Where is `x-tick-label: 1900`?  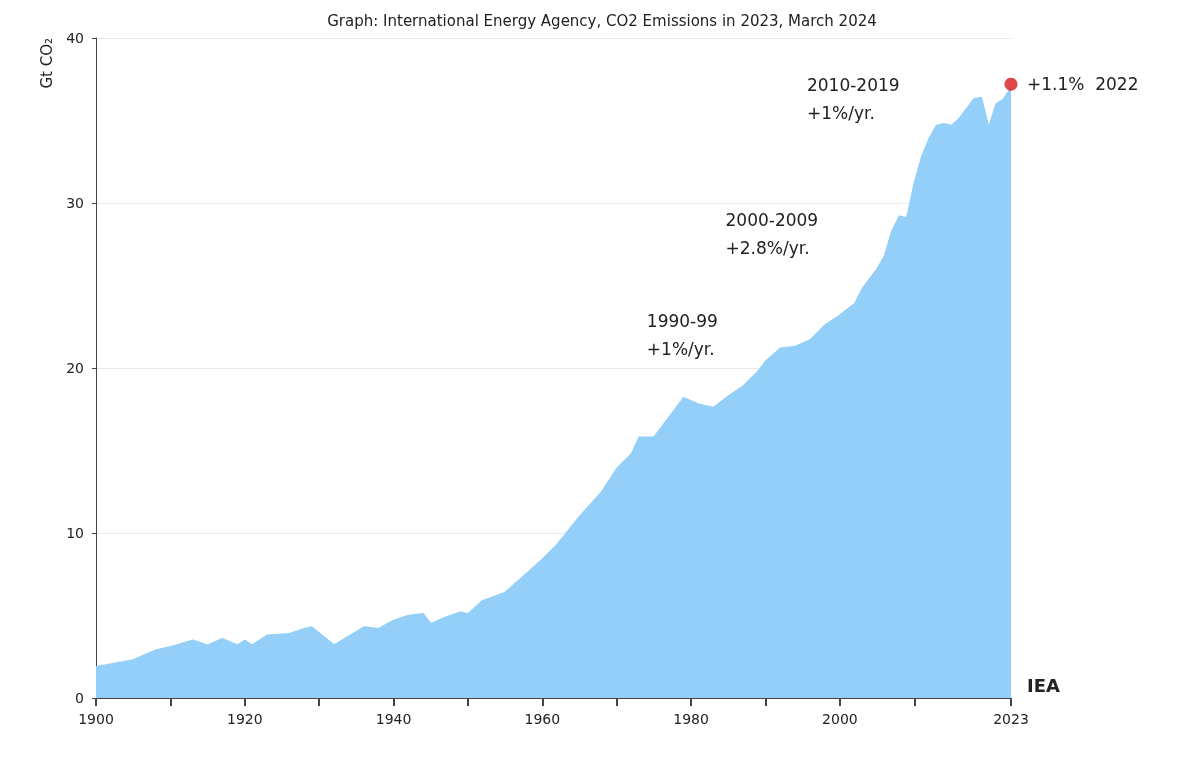 x-tick-label: 1900 is located at coordinates (96, 719).